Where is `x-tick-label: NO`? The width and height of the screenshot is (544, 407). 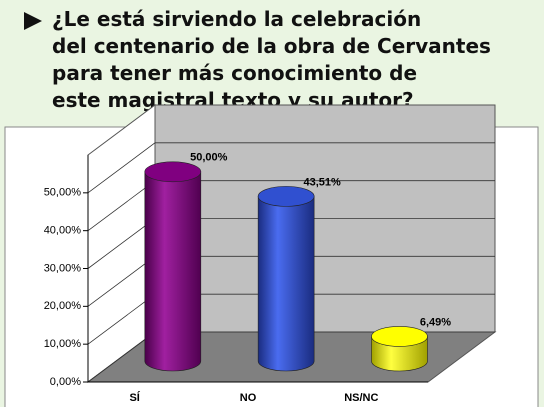
x-tick-label: NO is located at coordinates (248, 398).